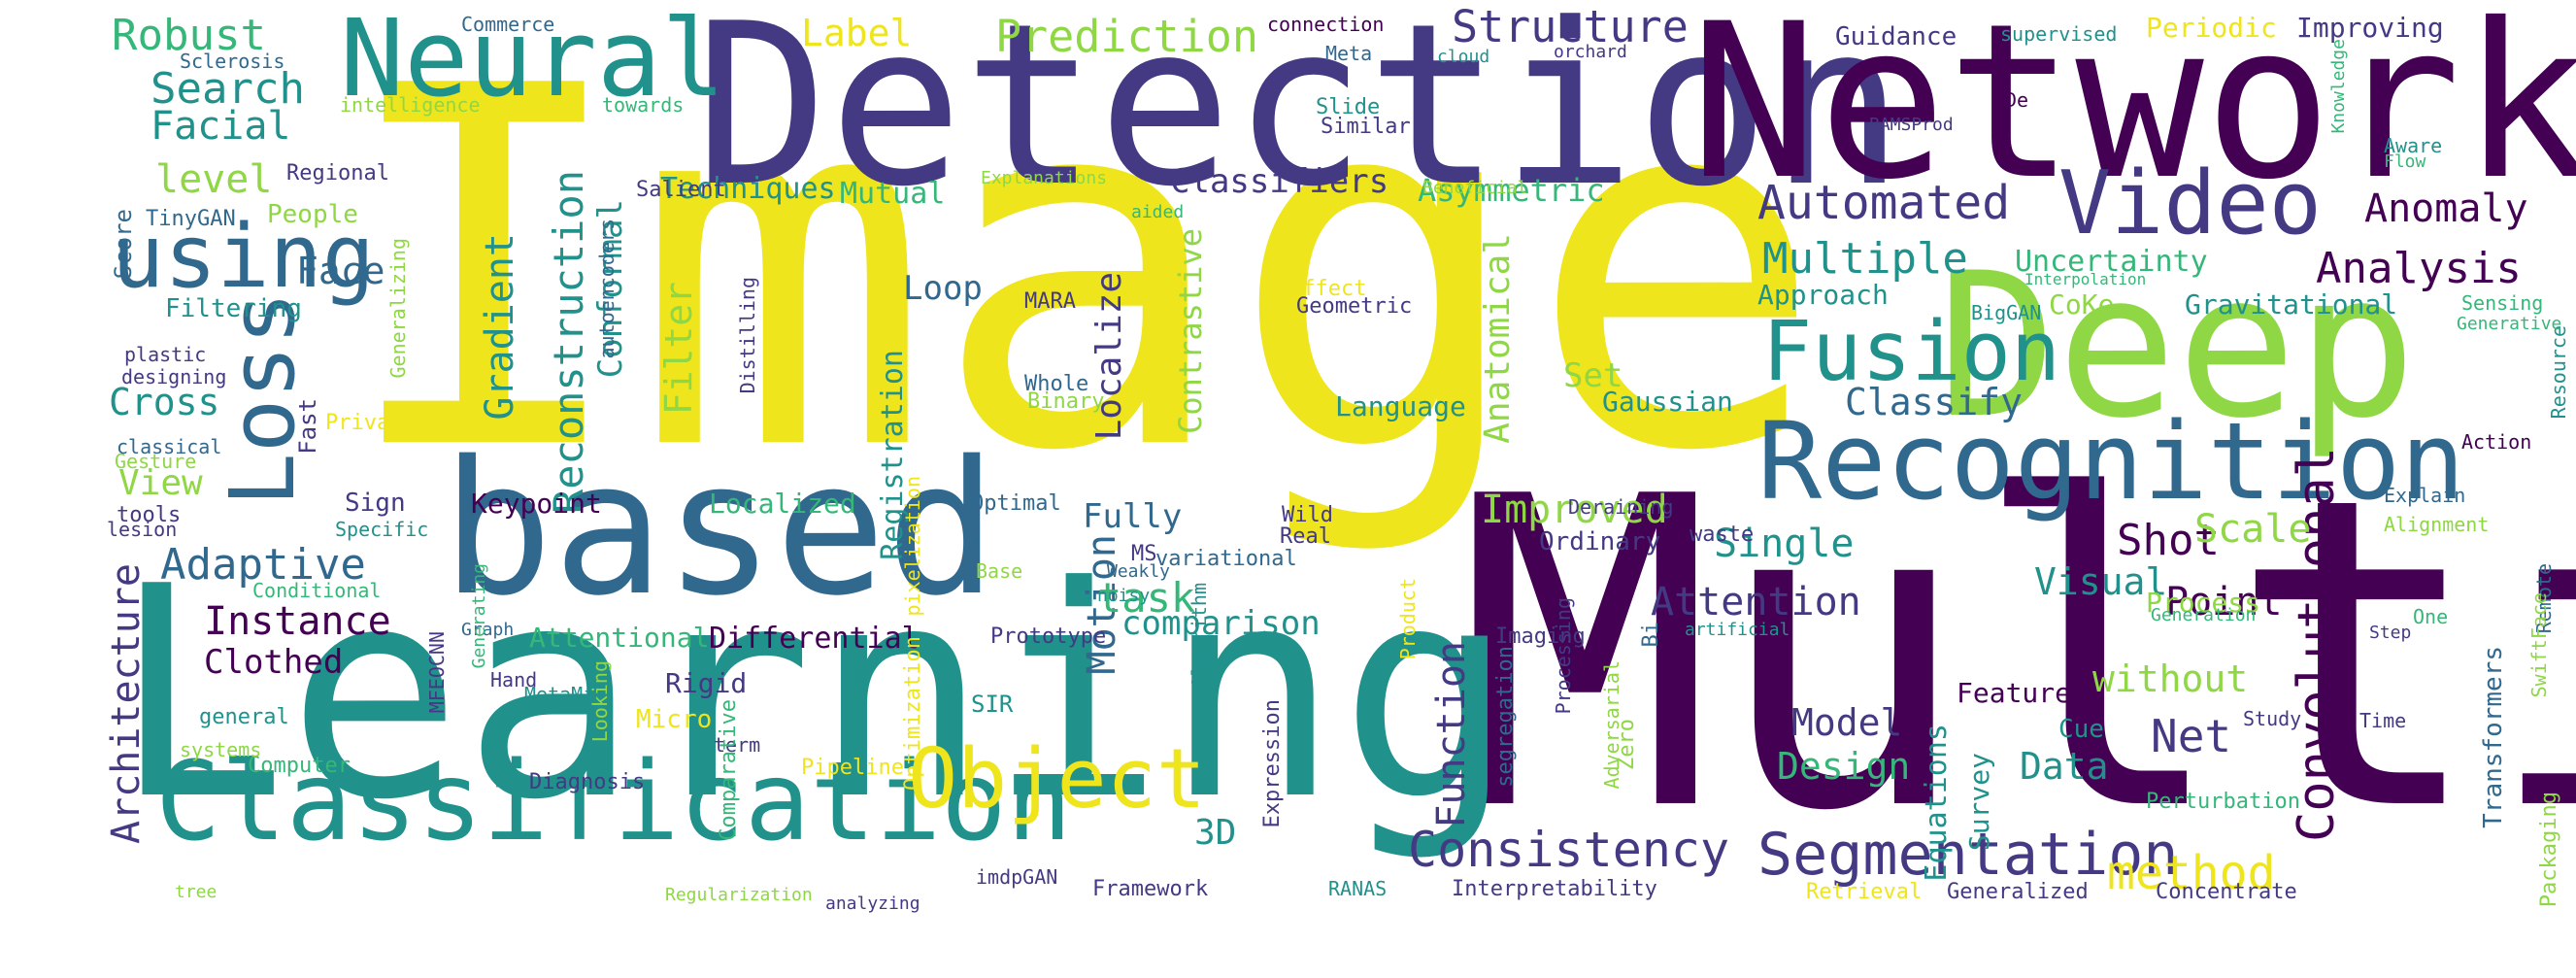 Image resolution: width=2576 pixels, height=978 pixels. Describe the element at coordinates (479, 616) in the screenshot. I see `word-generating: Generating` at that location.